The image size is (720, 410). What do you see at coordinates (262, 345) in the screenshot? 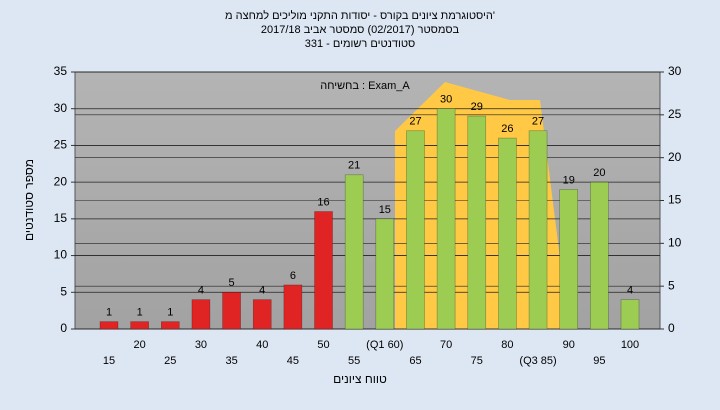
I see `x-tick-label: 40` at bounding box center [262, 345].